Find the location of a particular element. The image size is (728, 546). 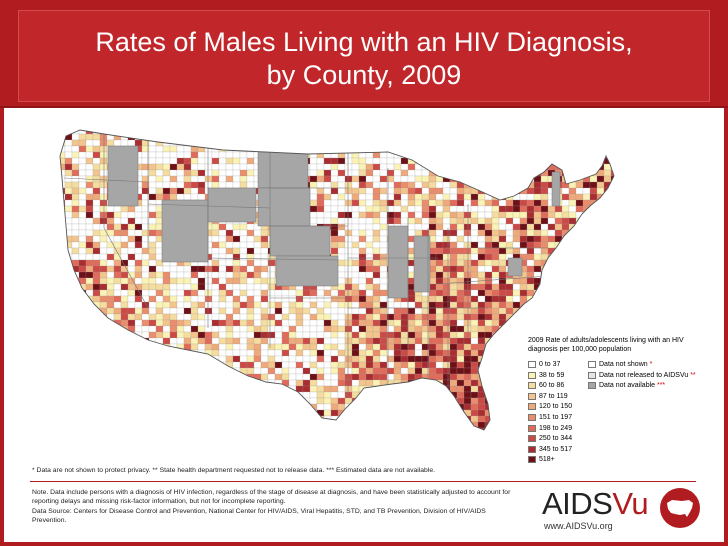

title-line-2: by County, 2009 is located at coordinates (364, 75).